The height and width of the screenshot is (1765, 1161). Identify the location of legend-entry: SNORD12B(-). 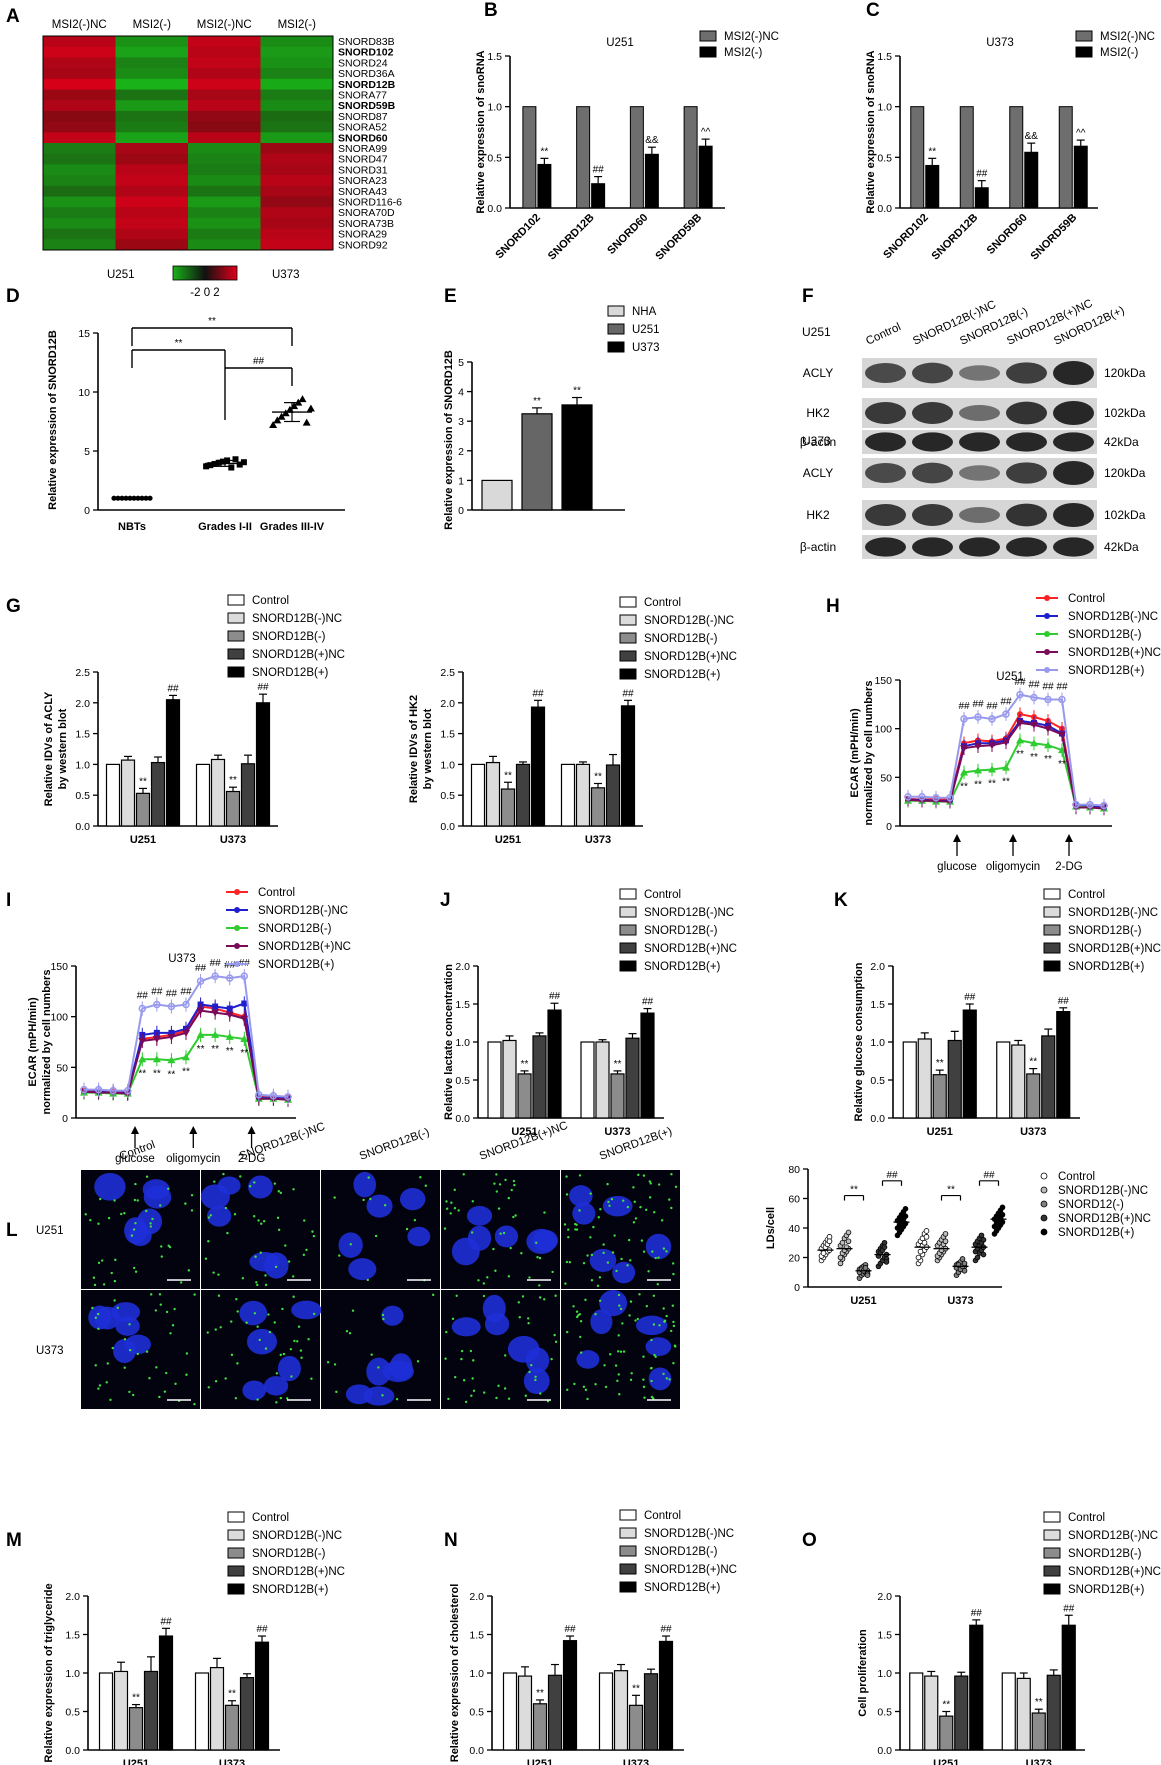
(1105, 635).